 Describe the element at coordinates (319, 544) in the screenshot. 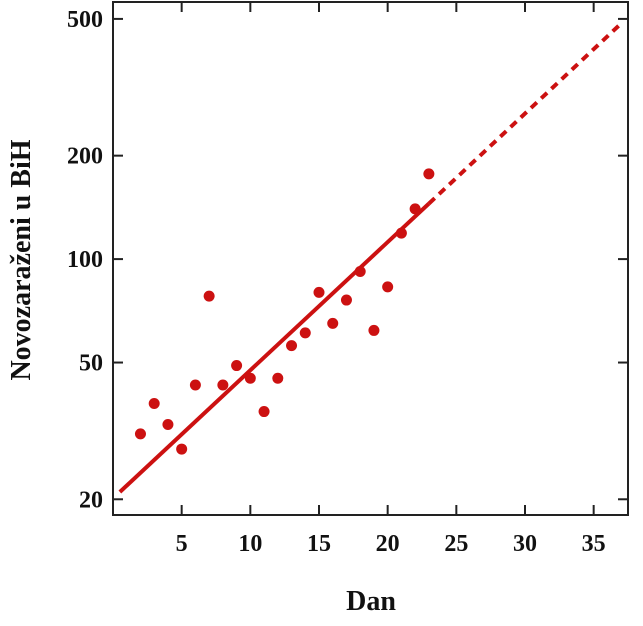

I see `x-tick-label: 15` at that location.